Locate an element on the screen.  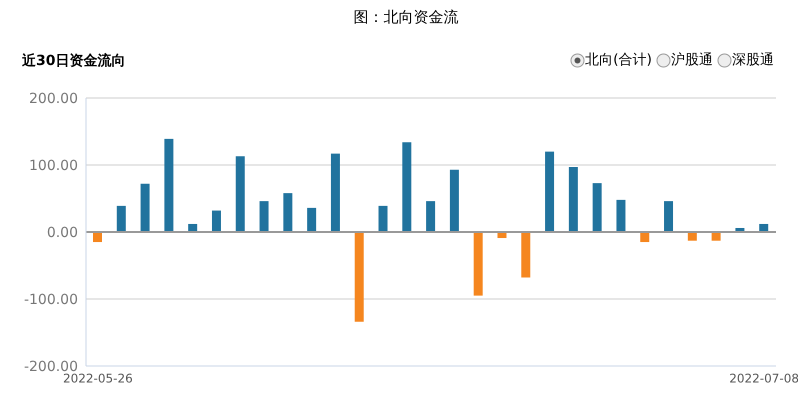
y-tick-label: 200.00 is located at coordinates (53, 98).